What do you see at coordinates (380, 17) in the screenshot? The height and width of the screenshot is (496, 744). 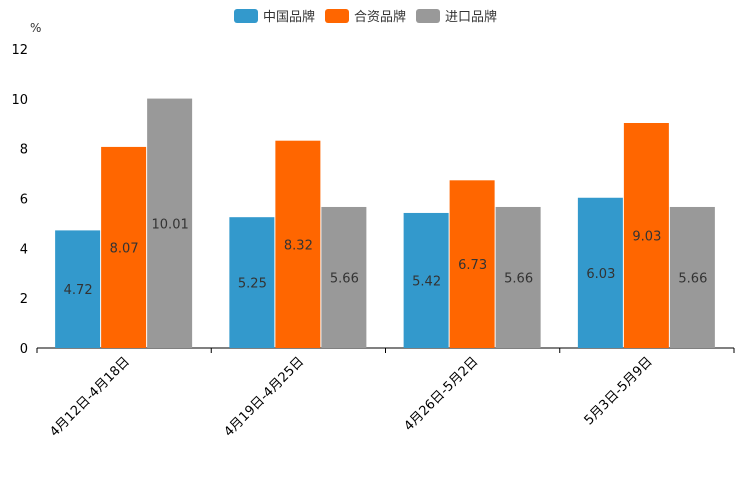 I see `legend-label-joint-venture-brand: 合资品牌` at bounding box center [380, 17].